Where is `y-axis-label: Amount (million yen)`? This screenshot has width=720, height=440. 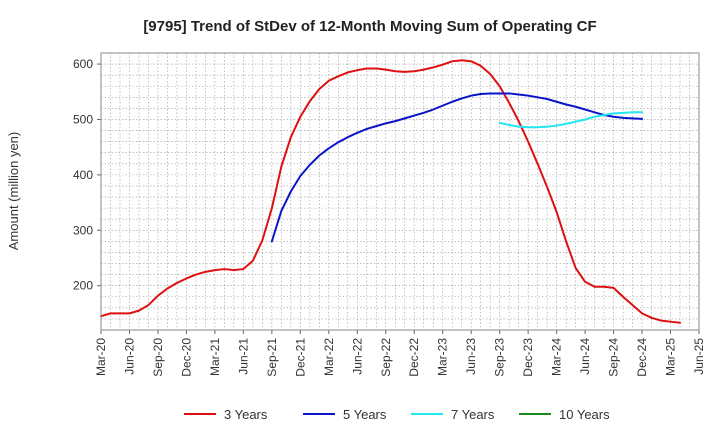
y-axis-label: Amount (million yen) is located at coordinates (13, 191).